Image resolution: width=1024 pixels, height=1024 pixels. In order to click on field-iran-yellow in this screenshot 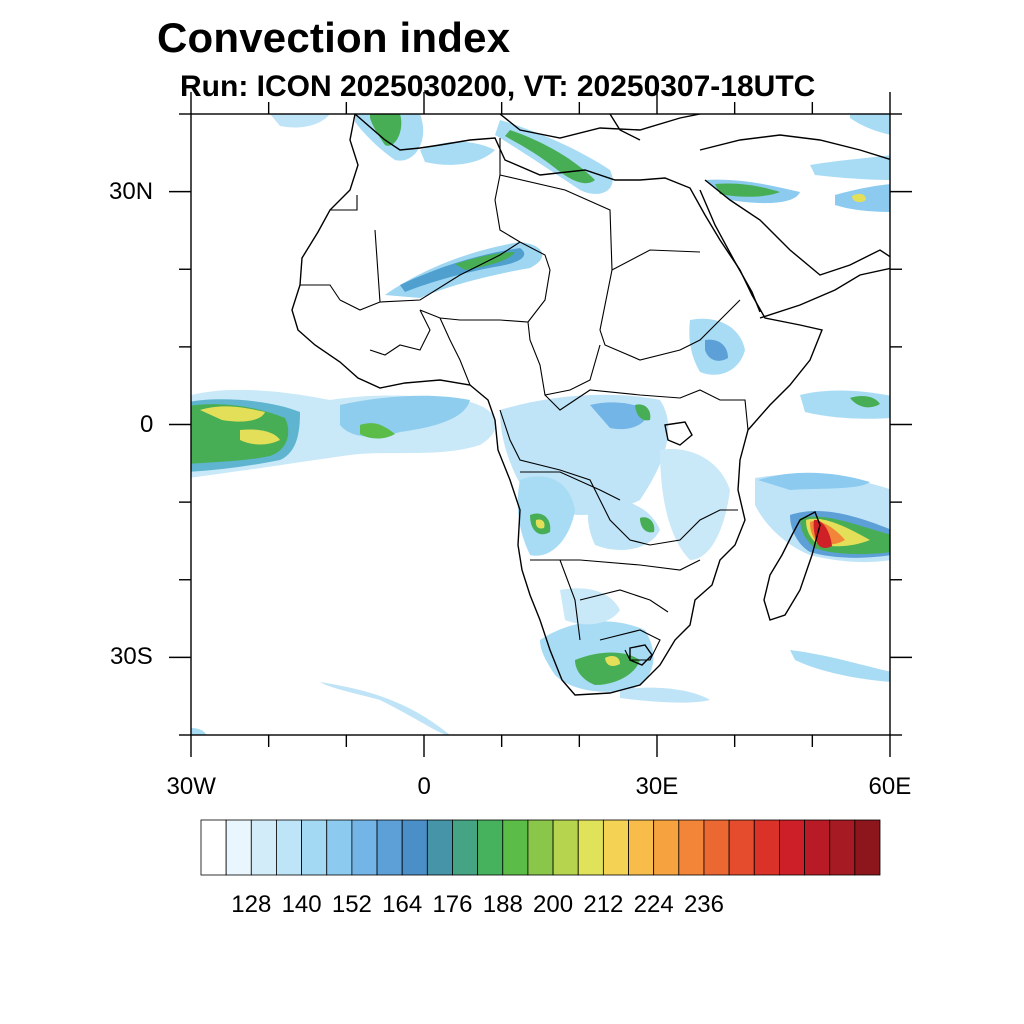, I will do `click(859, 198)`.